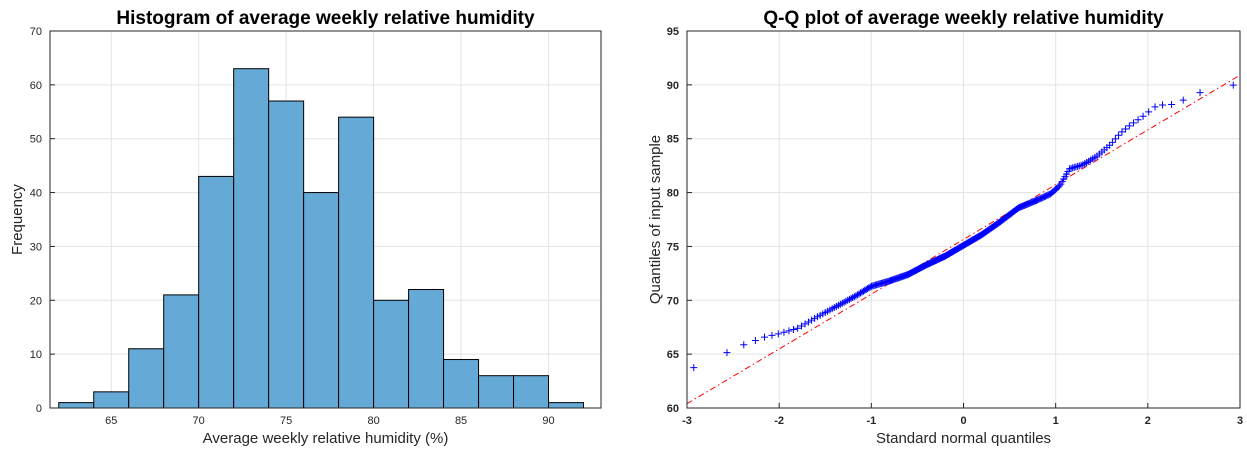 This screenshot has width=1247, height=453. I want to click on histogram-x-tick-label: 75, so click(286, 421).